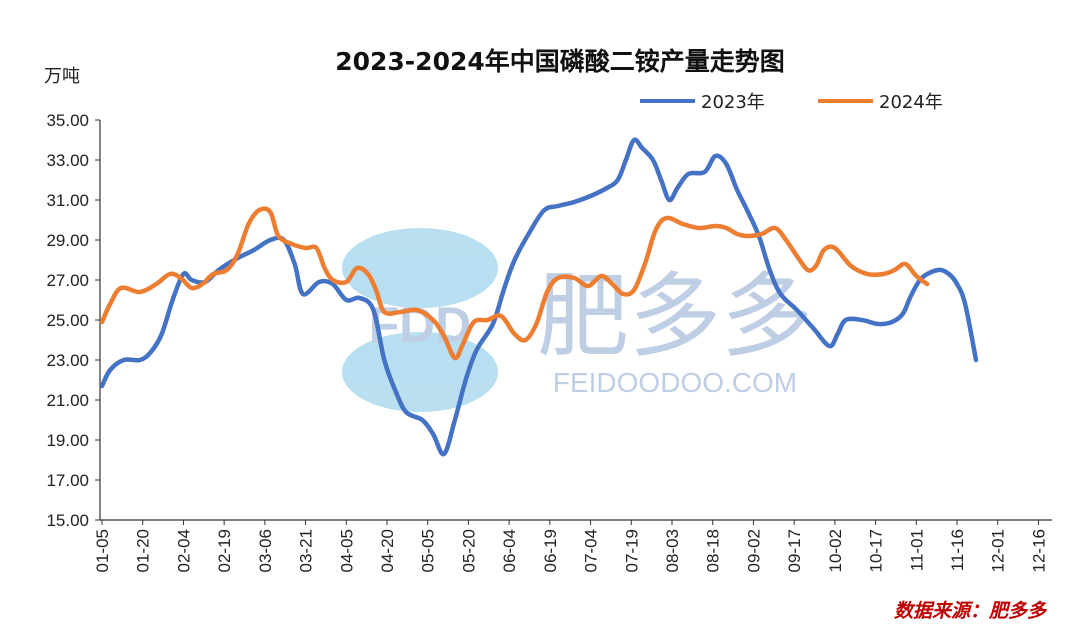 This screenshot has width=1080, height=642. I want to click on y-tick-label: 33.00, so click(67, 160).